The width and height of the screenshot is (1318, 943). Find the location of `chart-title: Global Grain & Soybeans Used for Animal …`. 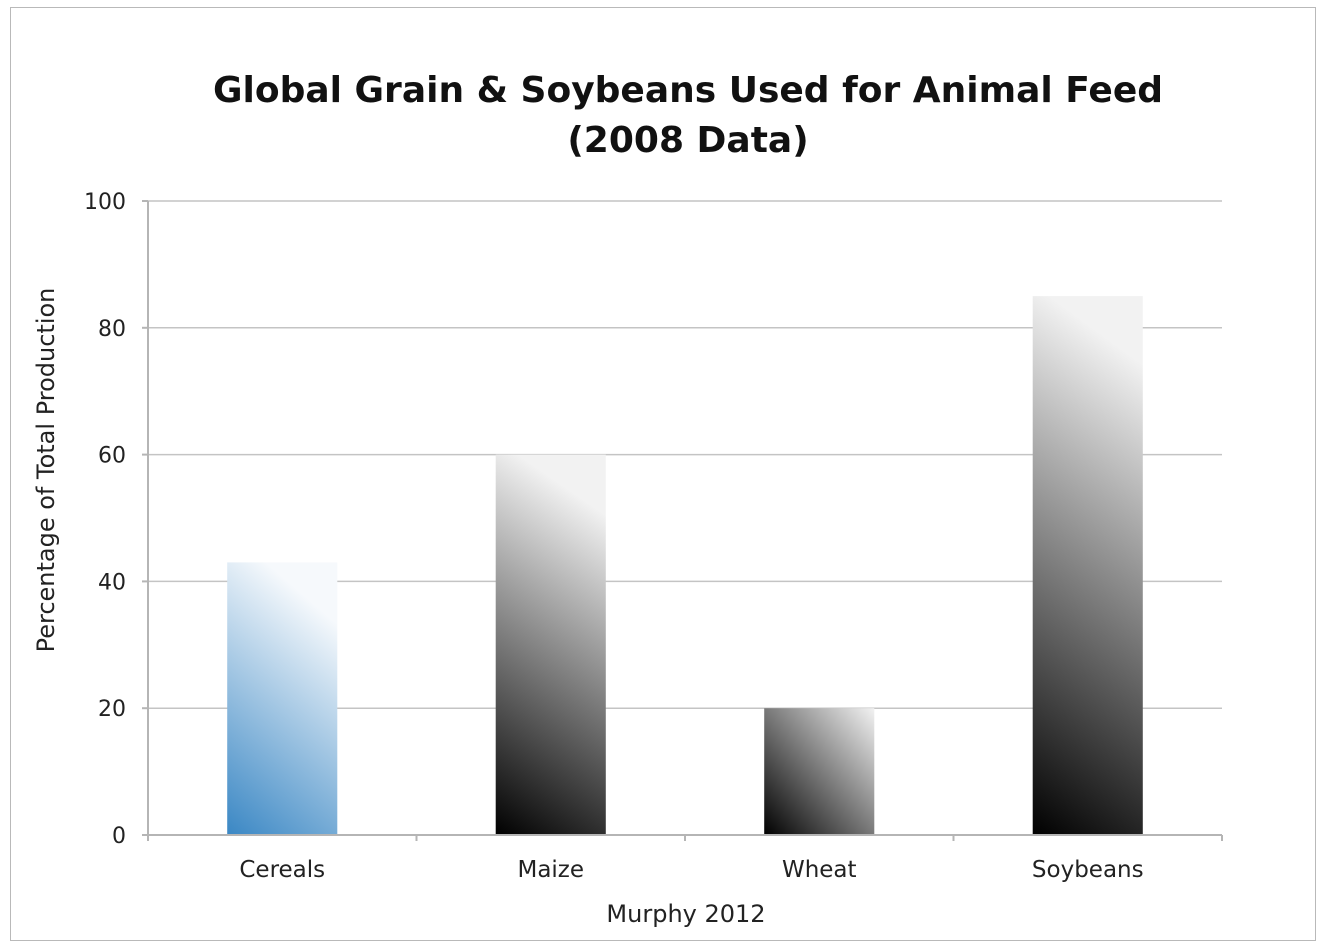

chart-title: Global Grain & Soybeans Used for Animal … is located at coordinates (688, 90).